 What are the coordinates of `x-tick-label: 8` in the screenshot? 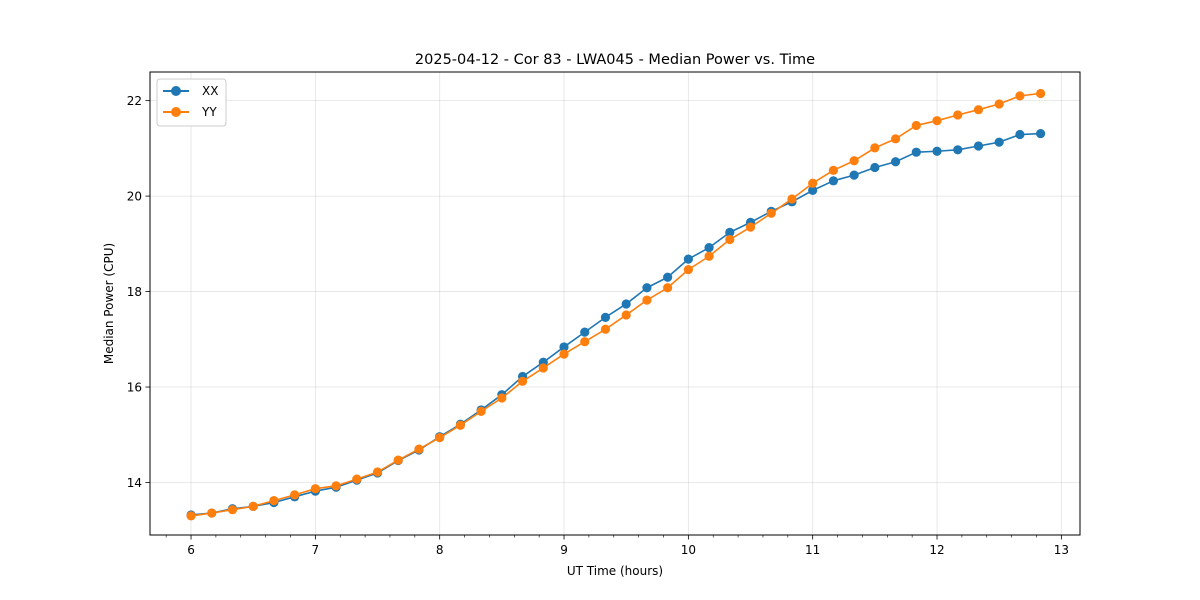 It's located at (440, 550).